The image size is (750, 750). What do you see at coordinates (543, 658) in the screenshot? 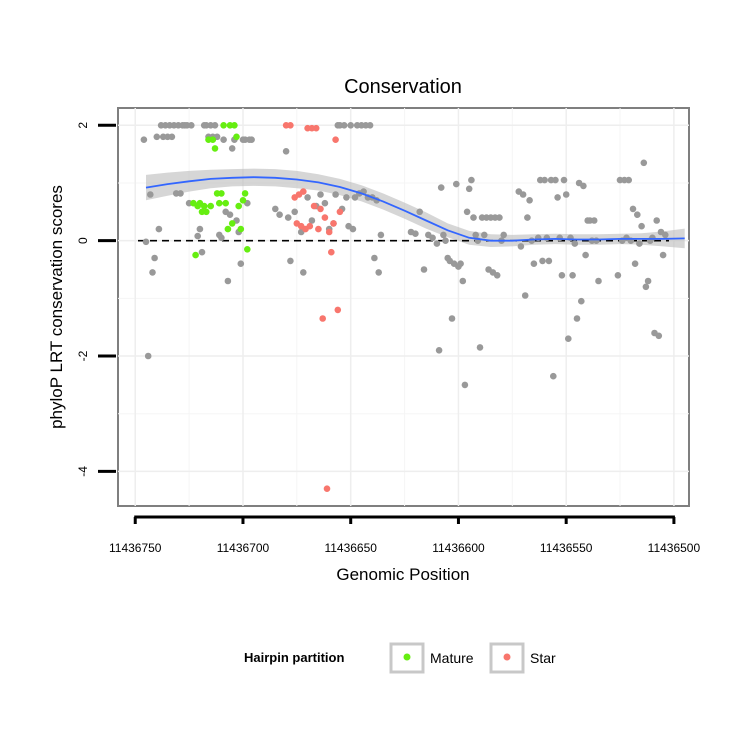
I see `legend-label-star: Star` at bounding box center [543, 658].